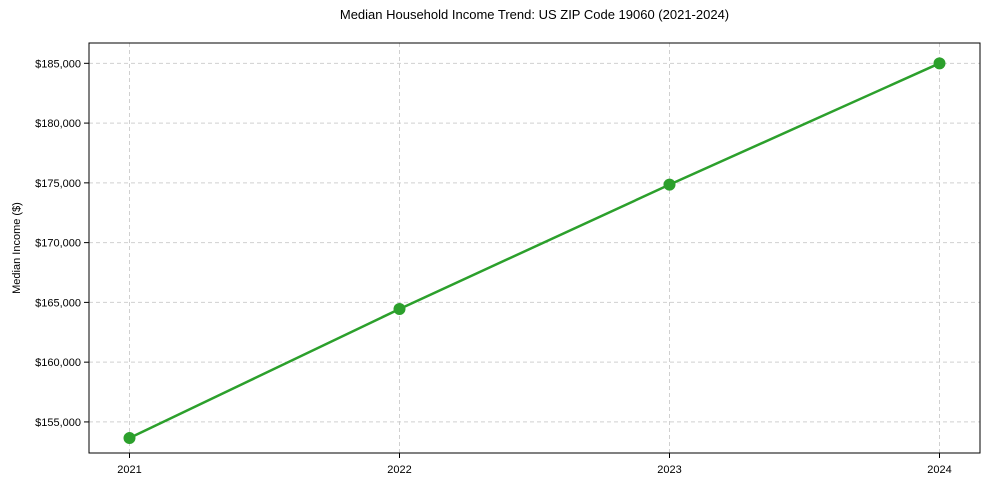  What do you see at coordinates (58, 184) in the screenshot?
I see `y-tick-label: $175,000` at bounding box center [58, 184].